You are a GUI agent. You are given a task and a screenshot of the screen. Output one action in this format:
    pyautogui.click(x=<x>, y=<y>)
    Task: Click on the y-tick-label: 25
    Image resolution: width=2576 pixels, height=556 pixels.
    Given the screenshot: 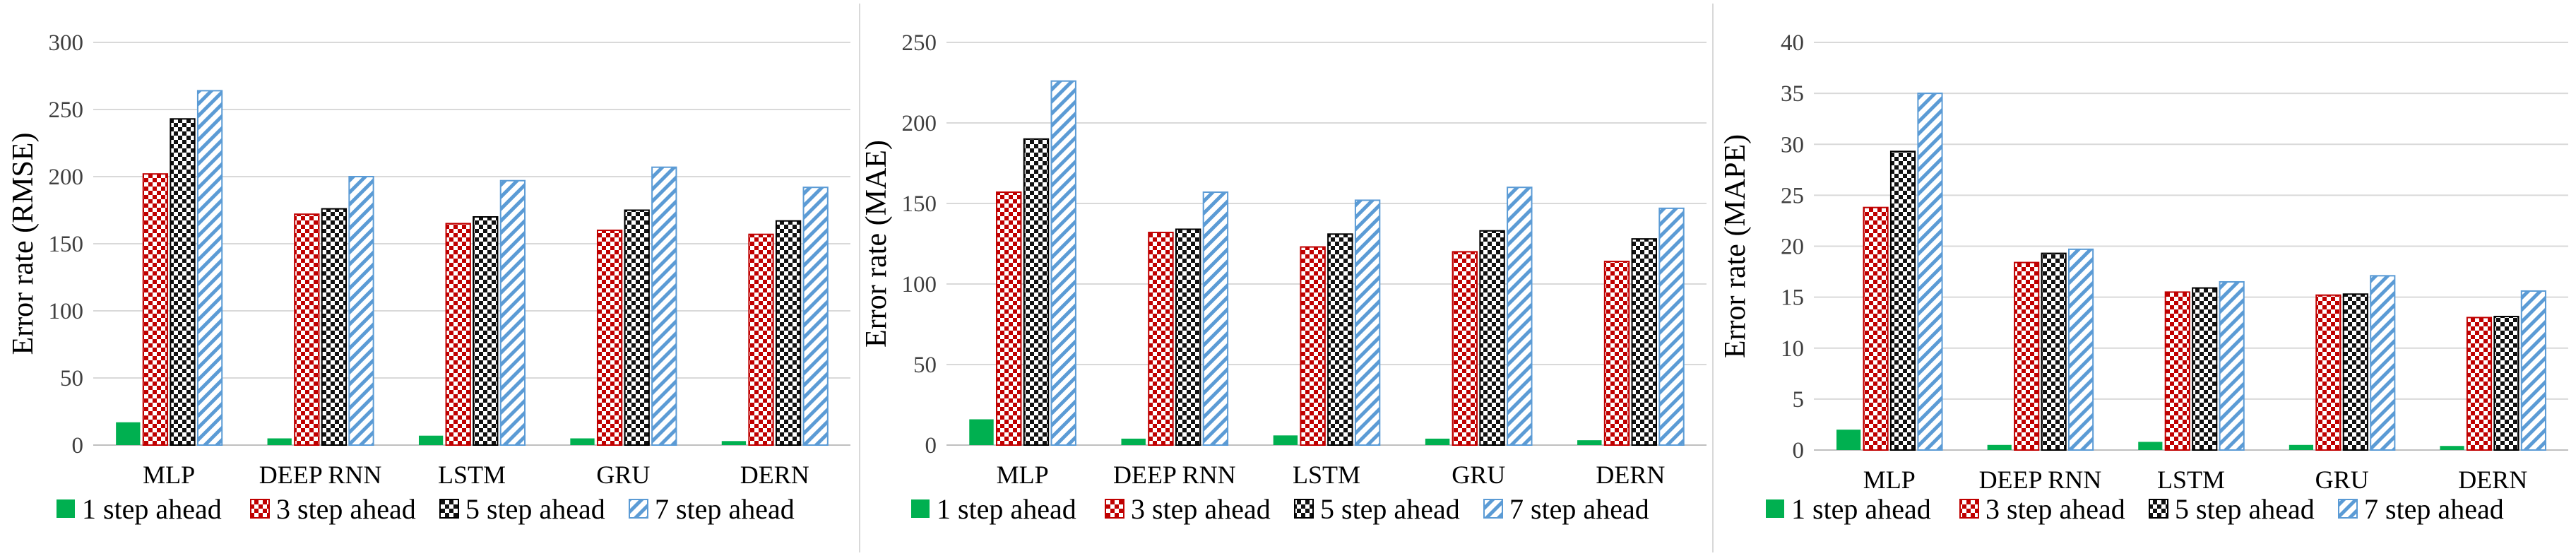 What is the action you would take?
    pyautogui.click(x=1792, y=195)
    